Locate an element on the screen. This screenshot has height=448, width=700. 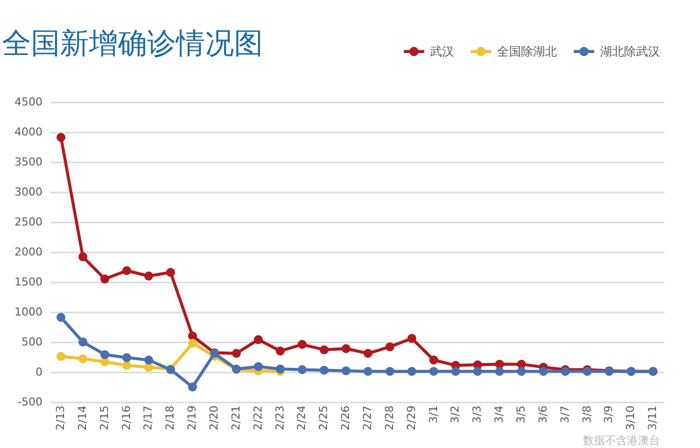
y-tick-label: 0 is located at coordinates (39, 372).